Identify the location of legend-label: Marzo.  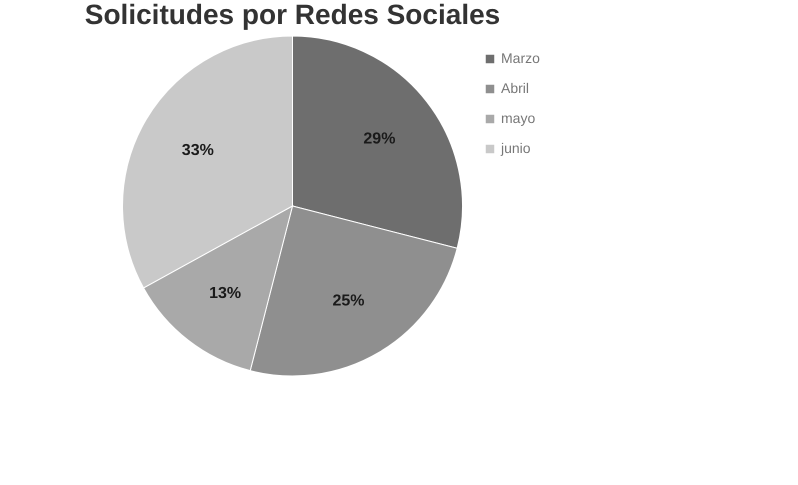
(520, 58).